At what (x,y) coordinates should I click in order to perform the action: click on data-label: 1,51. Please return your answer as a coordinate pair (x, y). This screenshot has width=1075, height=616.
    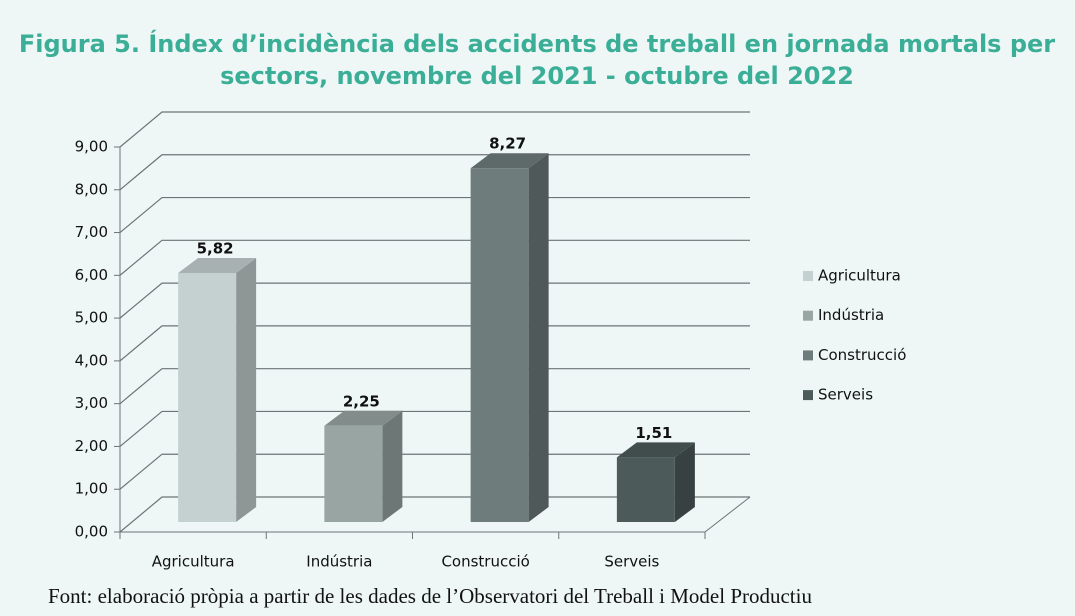
    Looking at the image, I should click on (653, 433).